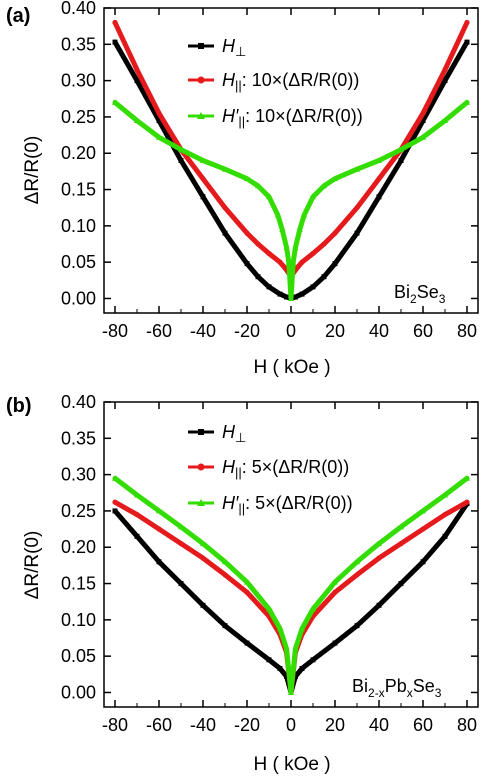 This screenshot has height=783, width=482. I want to click on x-tick-label-a: -60, so click(159, 331).